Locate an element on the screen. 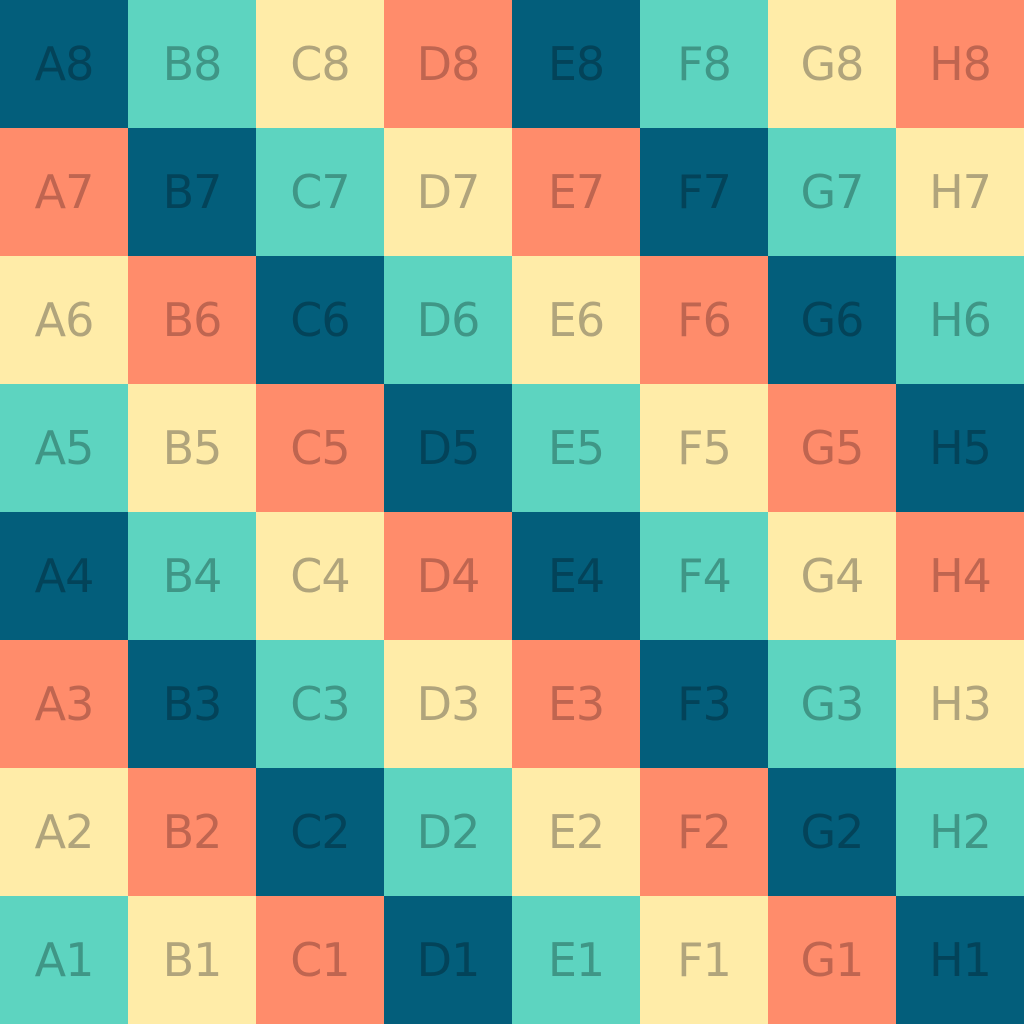 Image resolution: width=1024 pixels, height=1024 pixels. board-square-e6: E6 is located at coordinates (576, 320).